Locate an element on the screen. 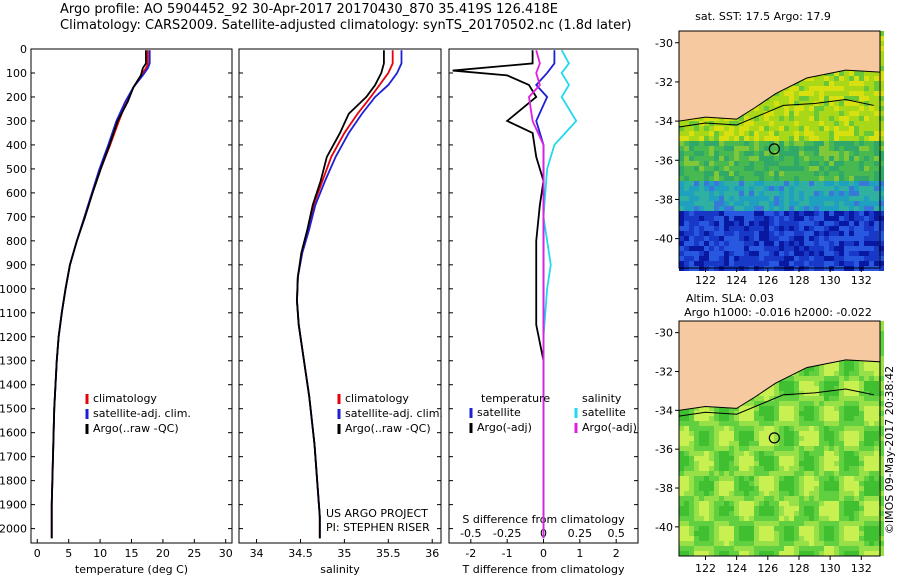  x-tick-label: 2 is located at coordinates (616, 553).